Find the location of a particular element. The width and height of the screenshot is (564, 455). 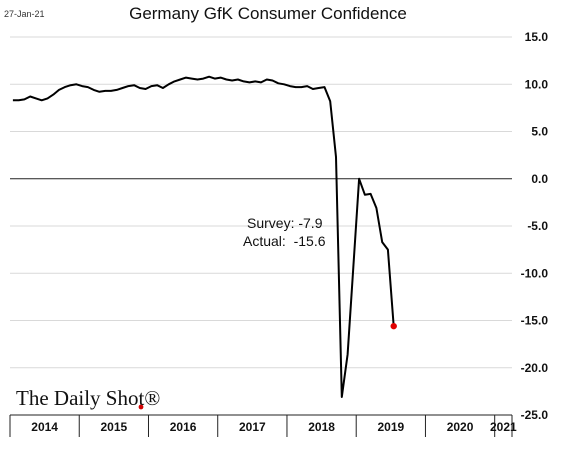

y-tick-label: -10.0 is located at coordinates (535, 273).